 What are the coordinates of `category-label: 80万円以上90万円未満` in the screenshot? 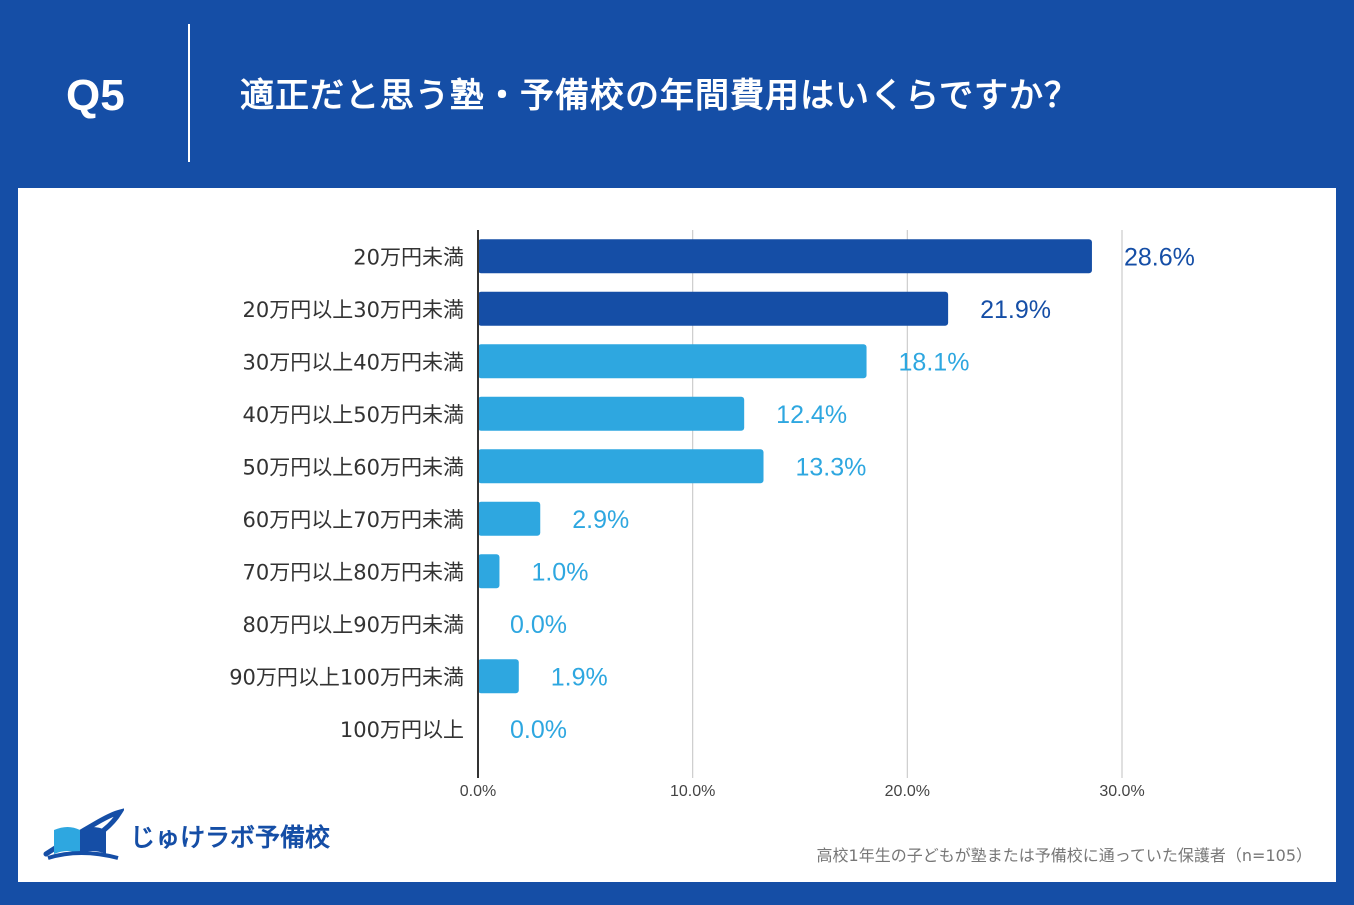 It's located at (353, 625).